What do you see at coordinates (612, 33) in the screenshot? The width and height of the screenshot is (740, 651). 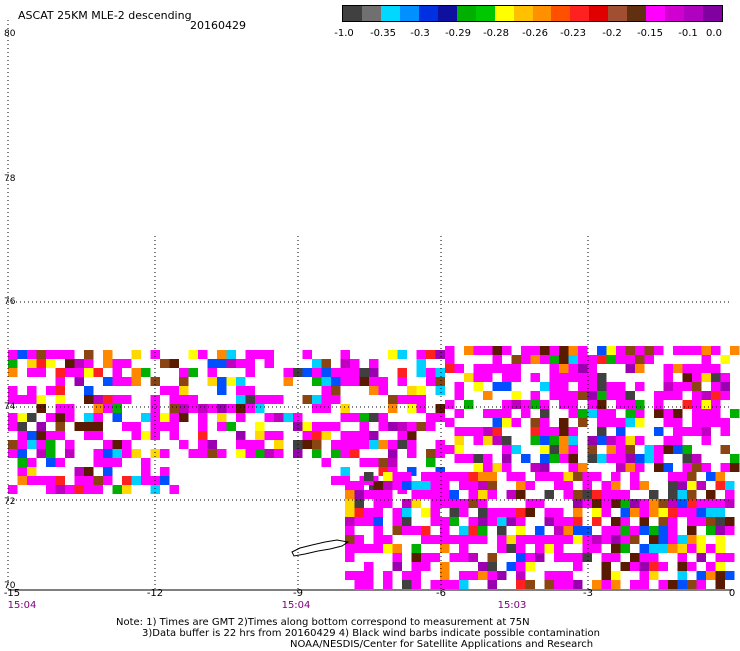 I see `color-label-7: -0.2` at bounding box center [612, 33].